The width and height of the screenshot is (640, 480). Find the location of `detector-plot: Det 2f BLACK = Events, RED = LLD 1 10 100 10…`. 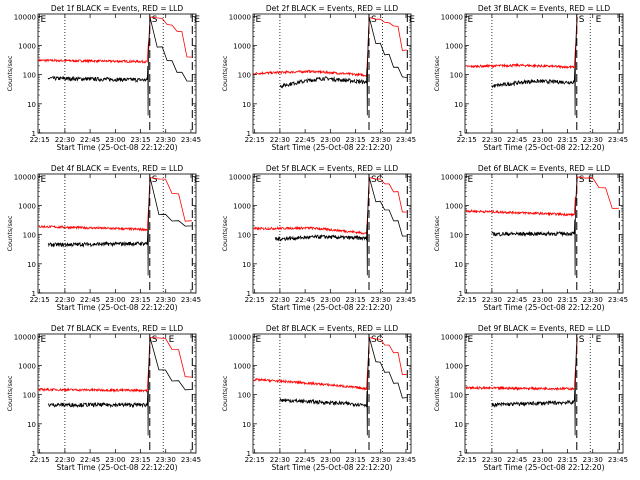

detector-plot: Det 2f BLACK = Events, RED = LLD 1 10 100 10… is located at coordinates (318, 78).